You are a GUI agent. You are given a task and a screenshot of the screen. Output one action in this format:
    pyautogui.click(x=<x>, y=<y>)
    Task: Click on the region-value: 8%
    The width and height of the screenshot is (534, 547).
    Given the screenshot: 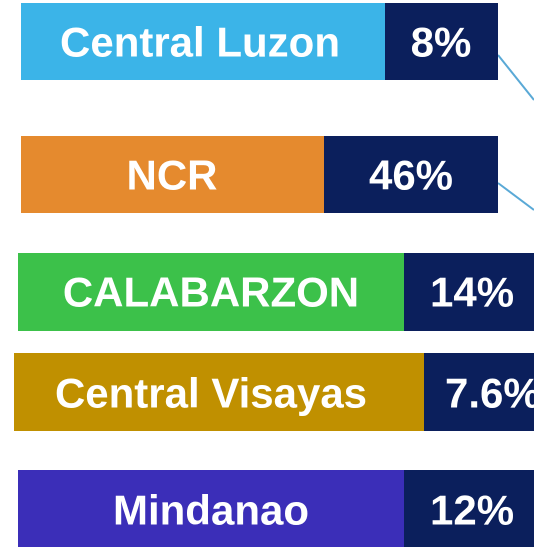 What is the action you would take?
    pyautogui.click(x=441, y=42)
    